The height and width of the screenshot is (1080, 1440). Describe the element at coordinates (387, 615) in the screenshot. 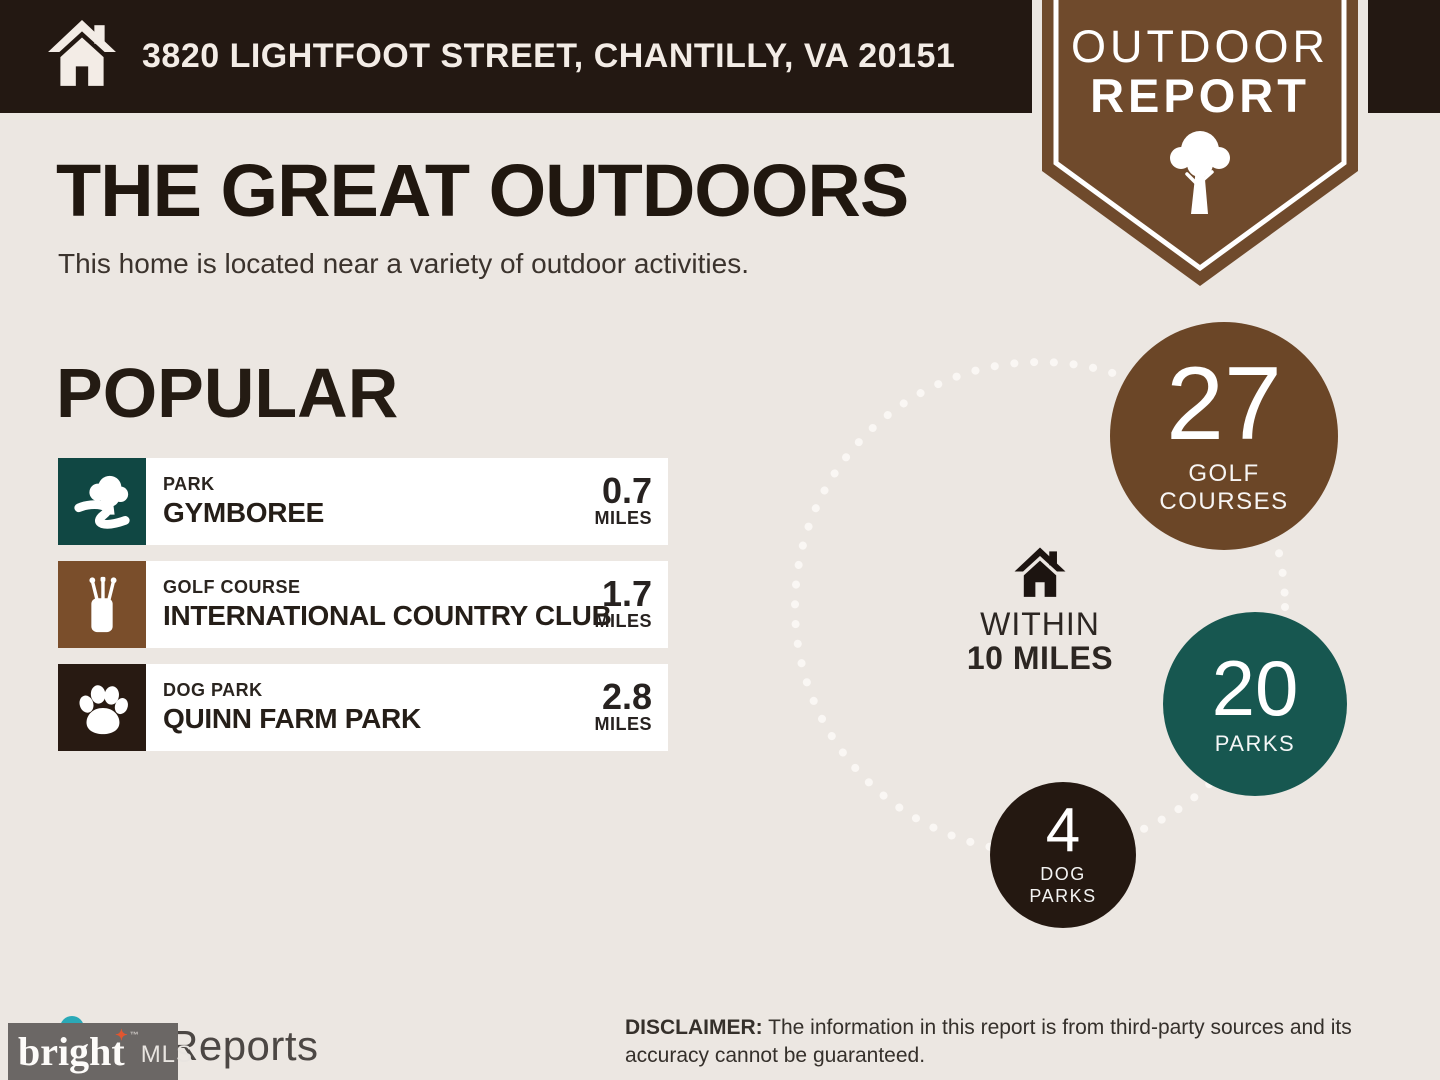

I see `list-item-name: INTERNATIONAL COUNTRY CLUB` at that location.